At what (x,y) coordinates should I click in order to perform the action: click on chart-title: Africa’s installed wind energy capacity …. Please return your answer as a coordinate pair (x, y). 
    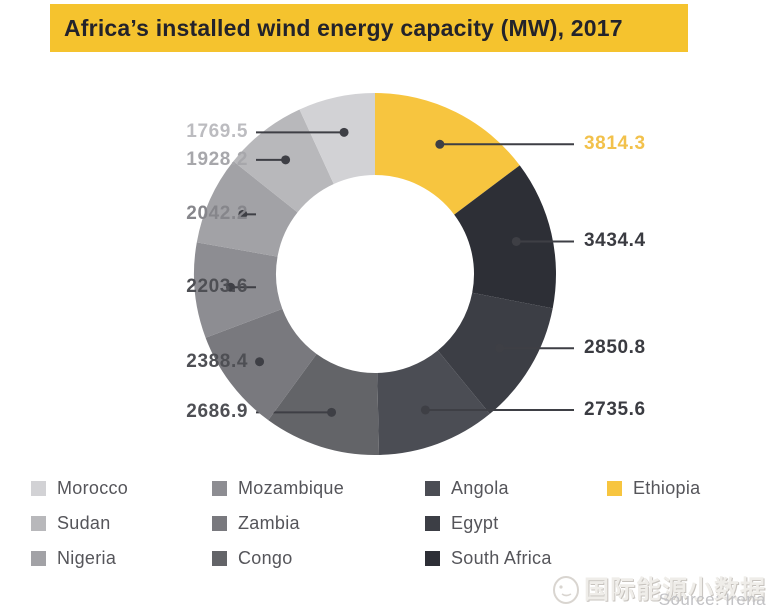
    Looking at the image, I should click on (343, 27).